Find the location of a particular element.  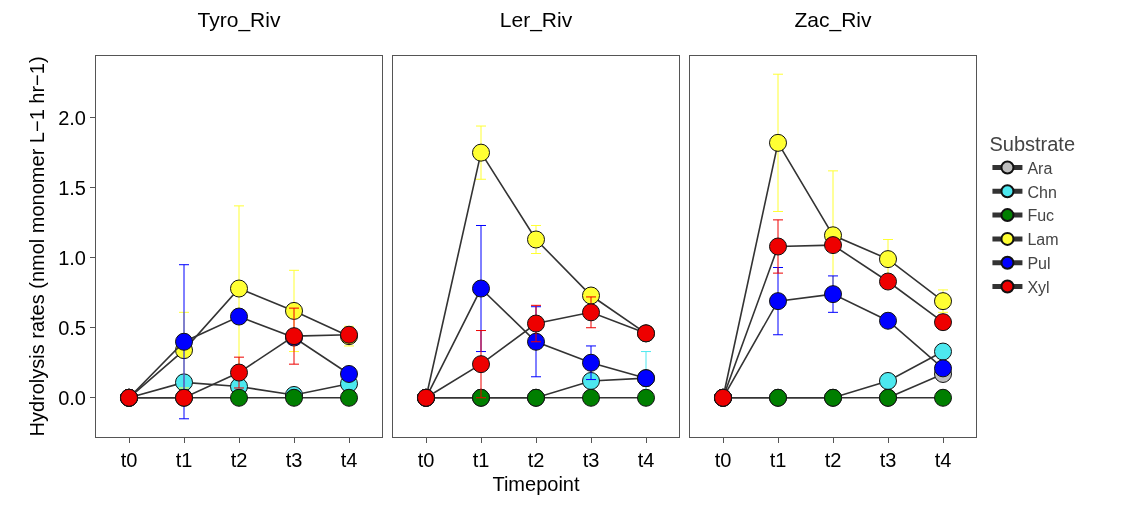

y-tick-label: 1.5 is located at coordinates (72, 187).